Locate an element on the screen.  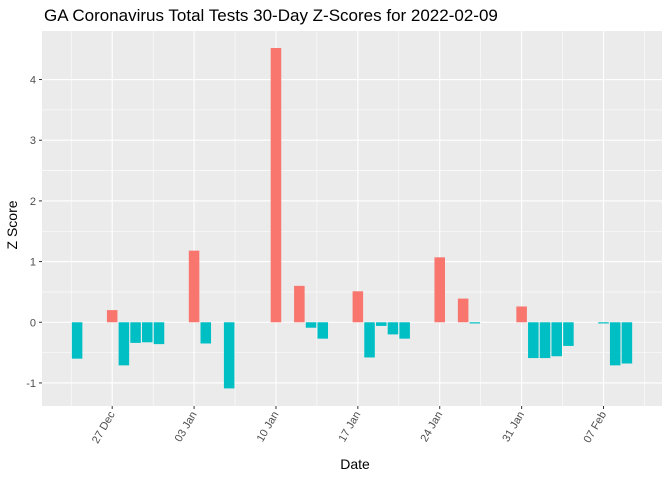
y-tick-label: 3 is located at coordinates (33, 141).